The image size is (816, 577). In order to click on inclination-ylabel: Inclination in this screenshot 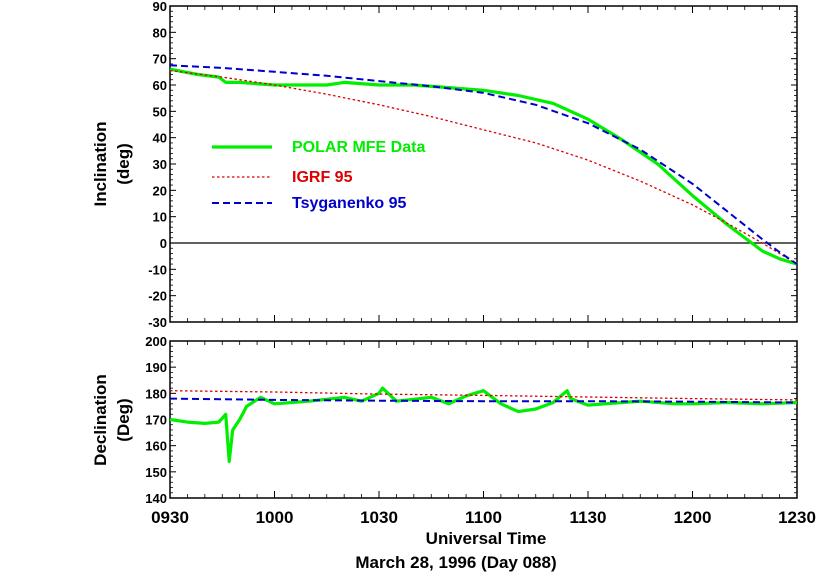, I will do `click(100, 164)`.